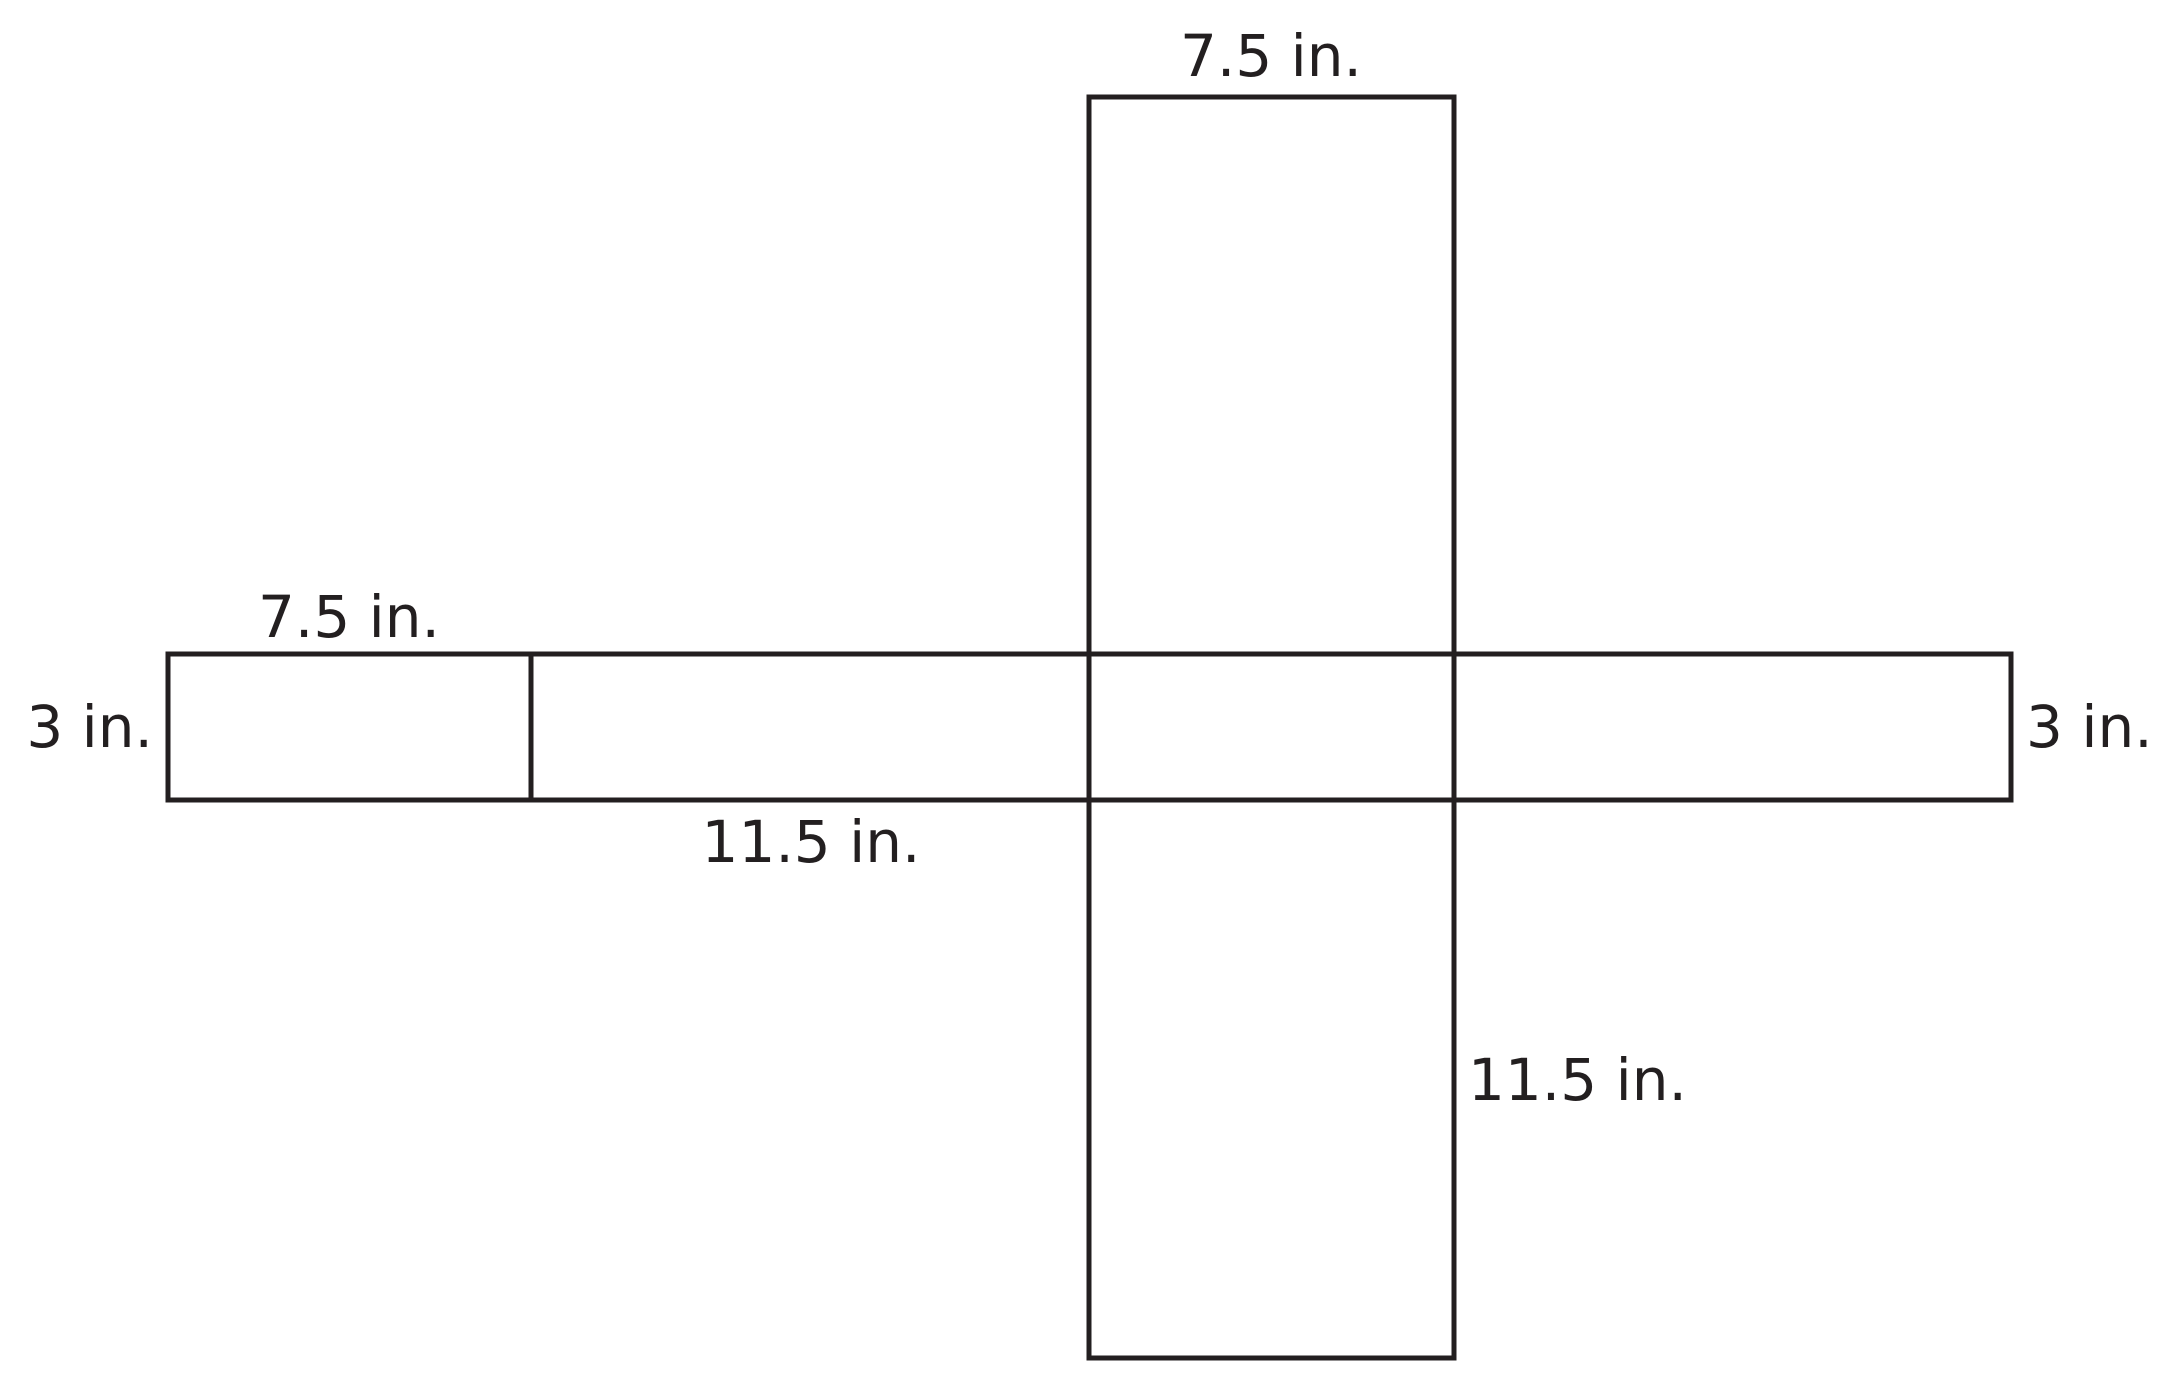  I want to click on right-long-face, so click(1732, 727).